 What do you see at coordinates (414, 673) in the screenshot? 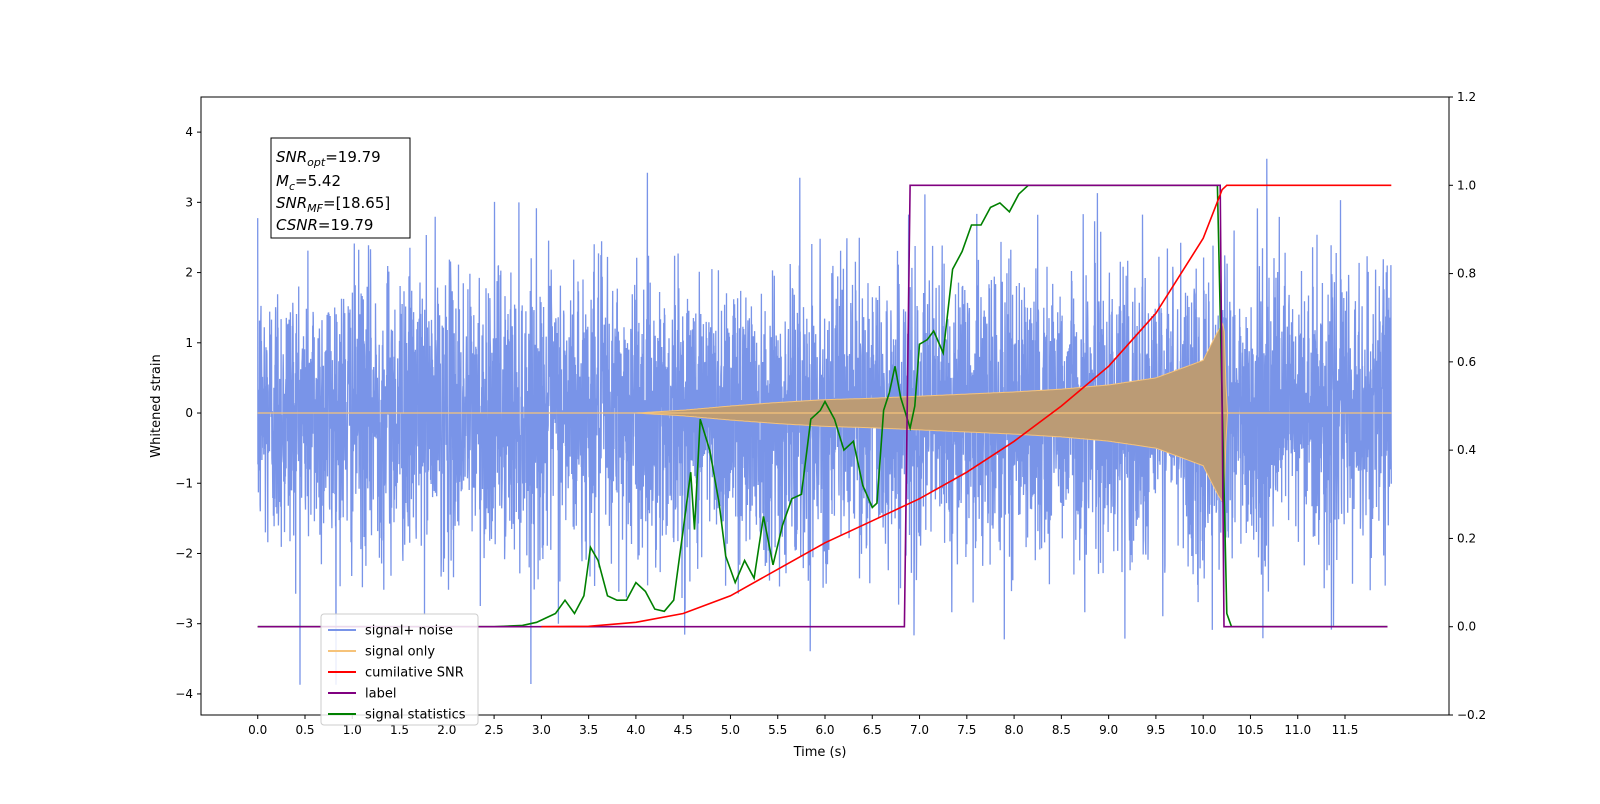
I see `legend-entry: cumilative SNR` at bounding box center [414, 673].